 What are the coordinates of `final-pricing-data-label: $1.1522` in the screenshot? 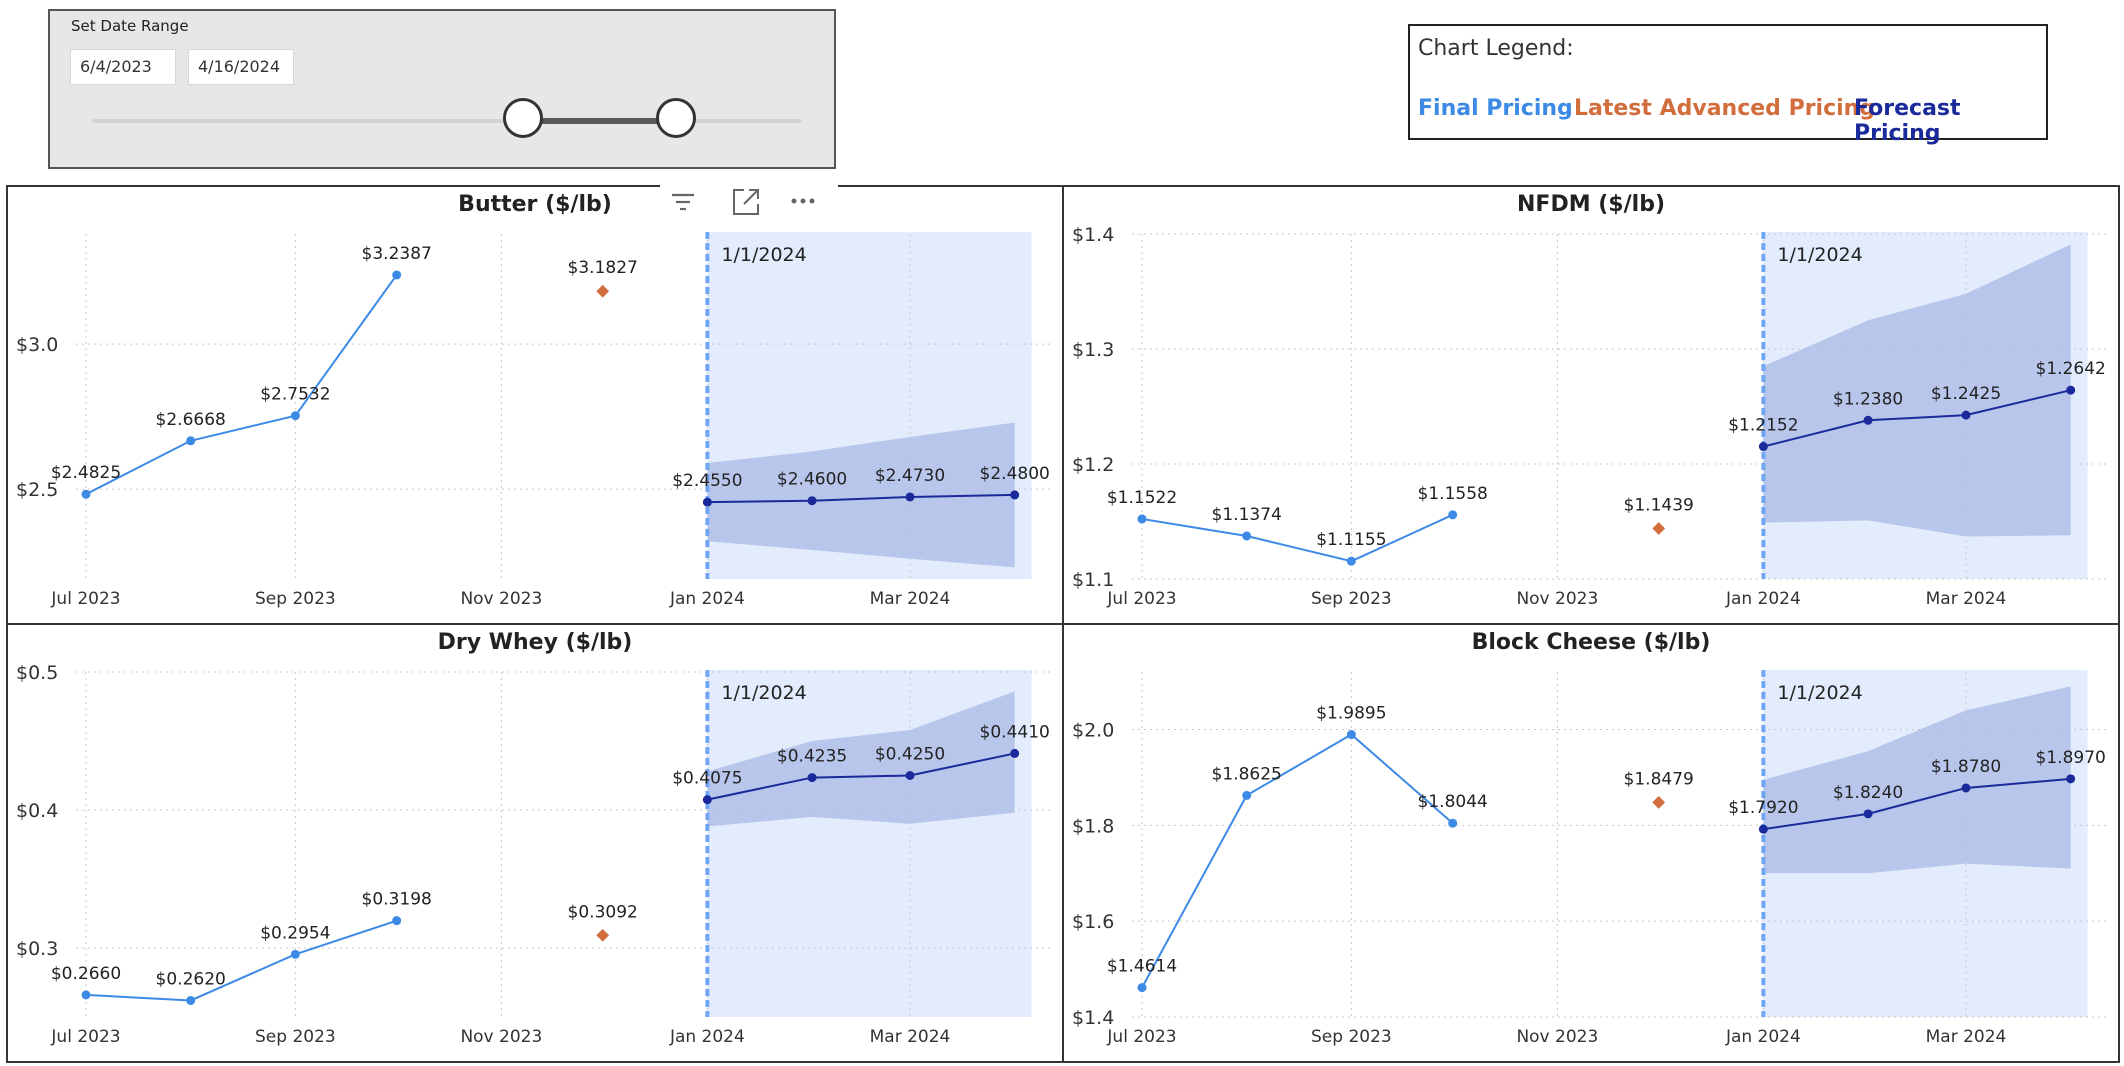 It's located at (1142, 498).